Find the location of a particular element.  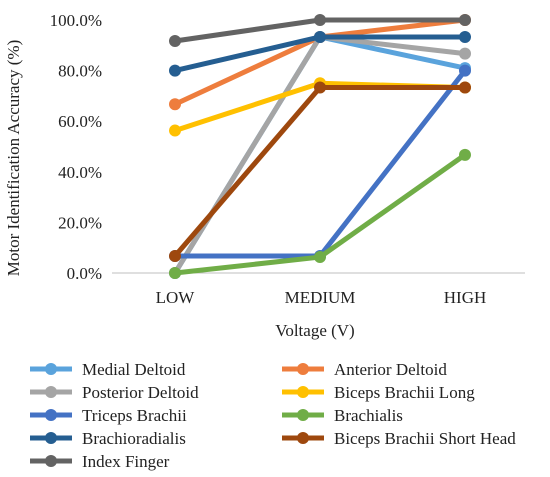

x-tick-label: MEDIUM is located at coordinates (320, 297).